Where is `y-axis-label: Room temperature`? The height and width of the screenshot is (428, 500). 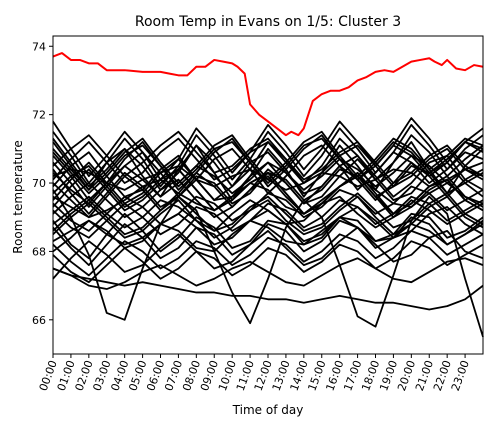 y-axis-label: Room temperature is located at coordinates (18, 196).